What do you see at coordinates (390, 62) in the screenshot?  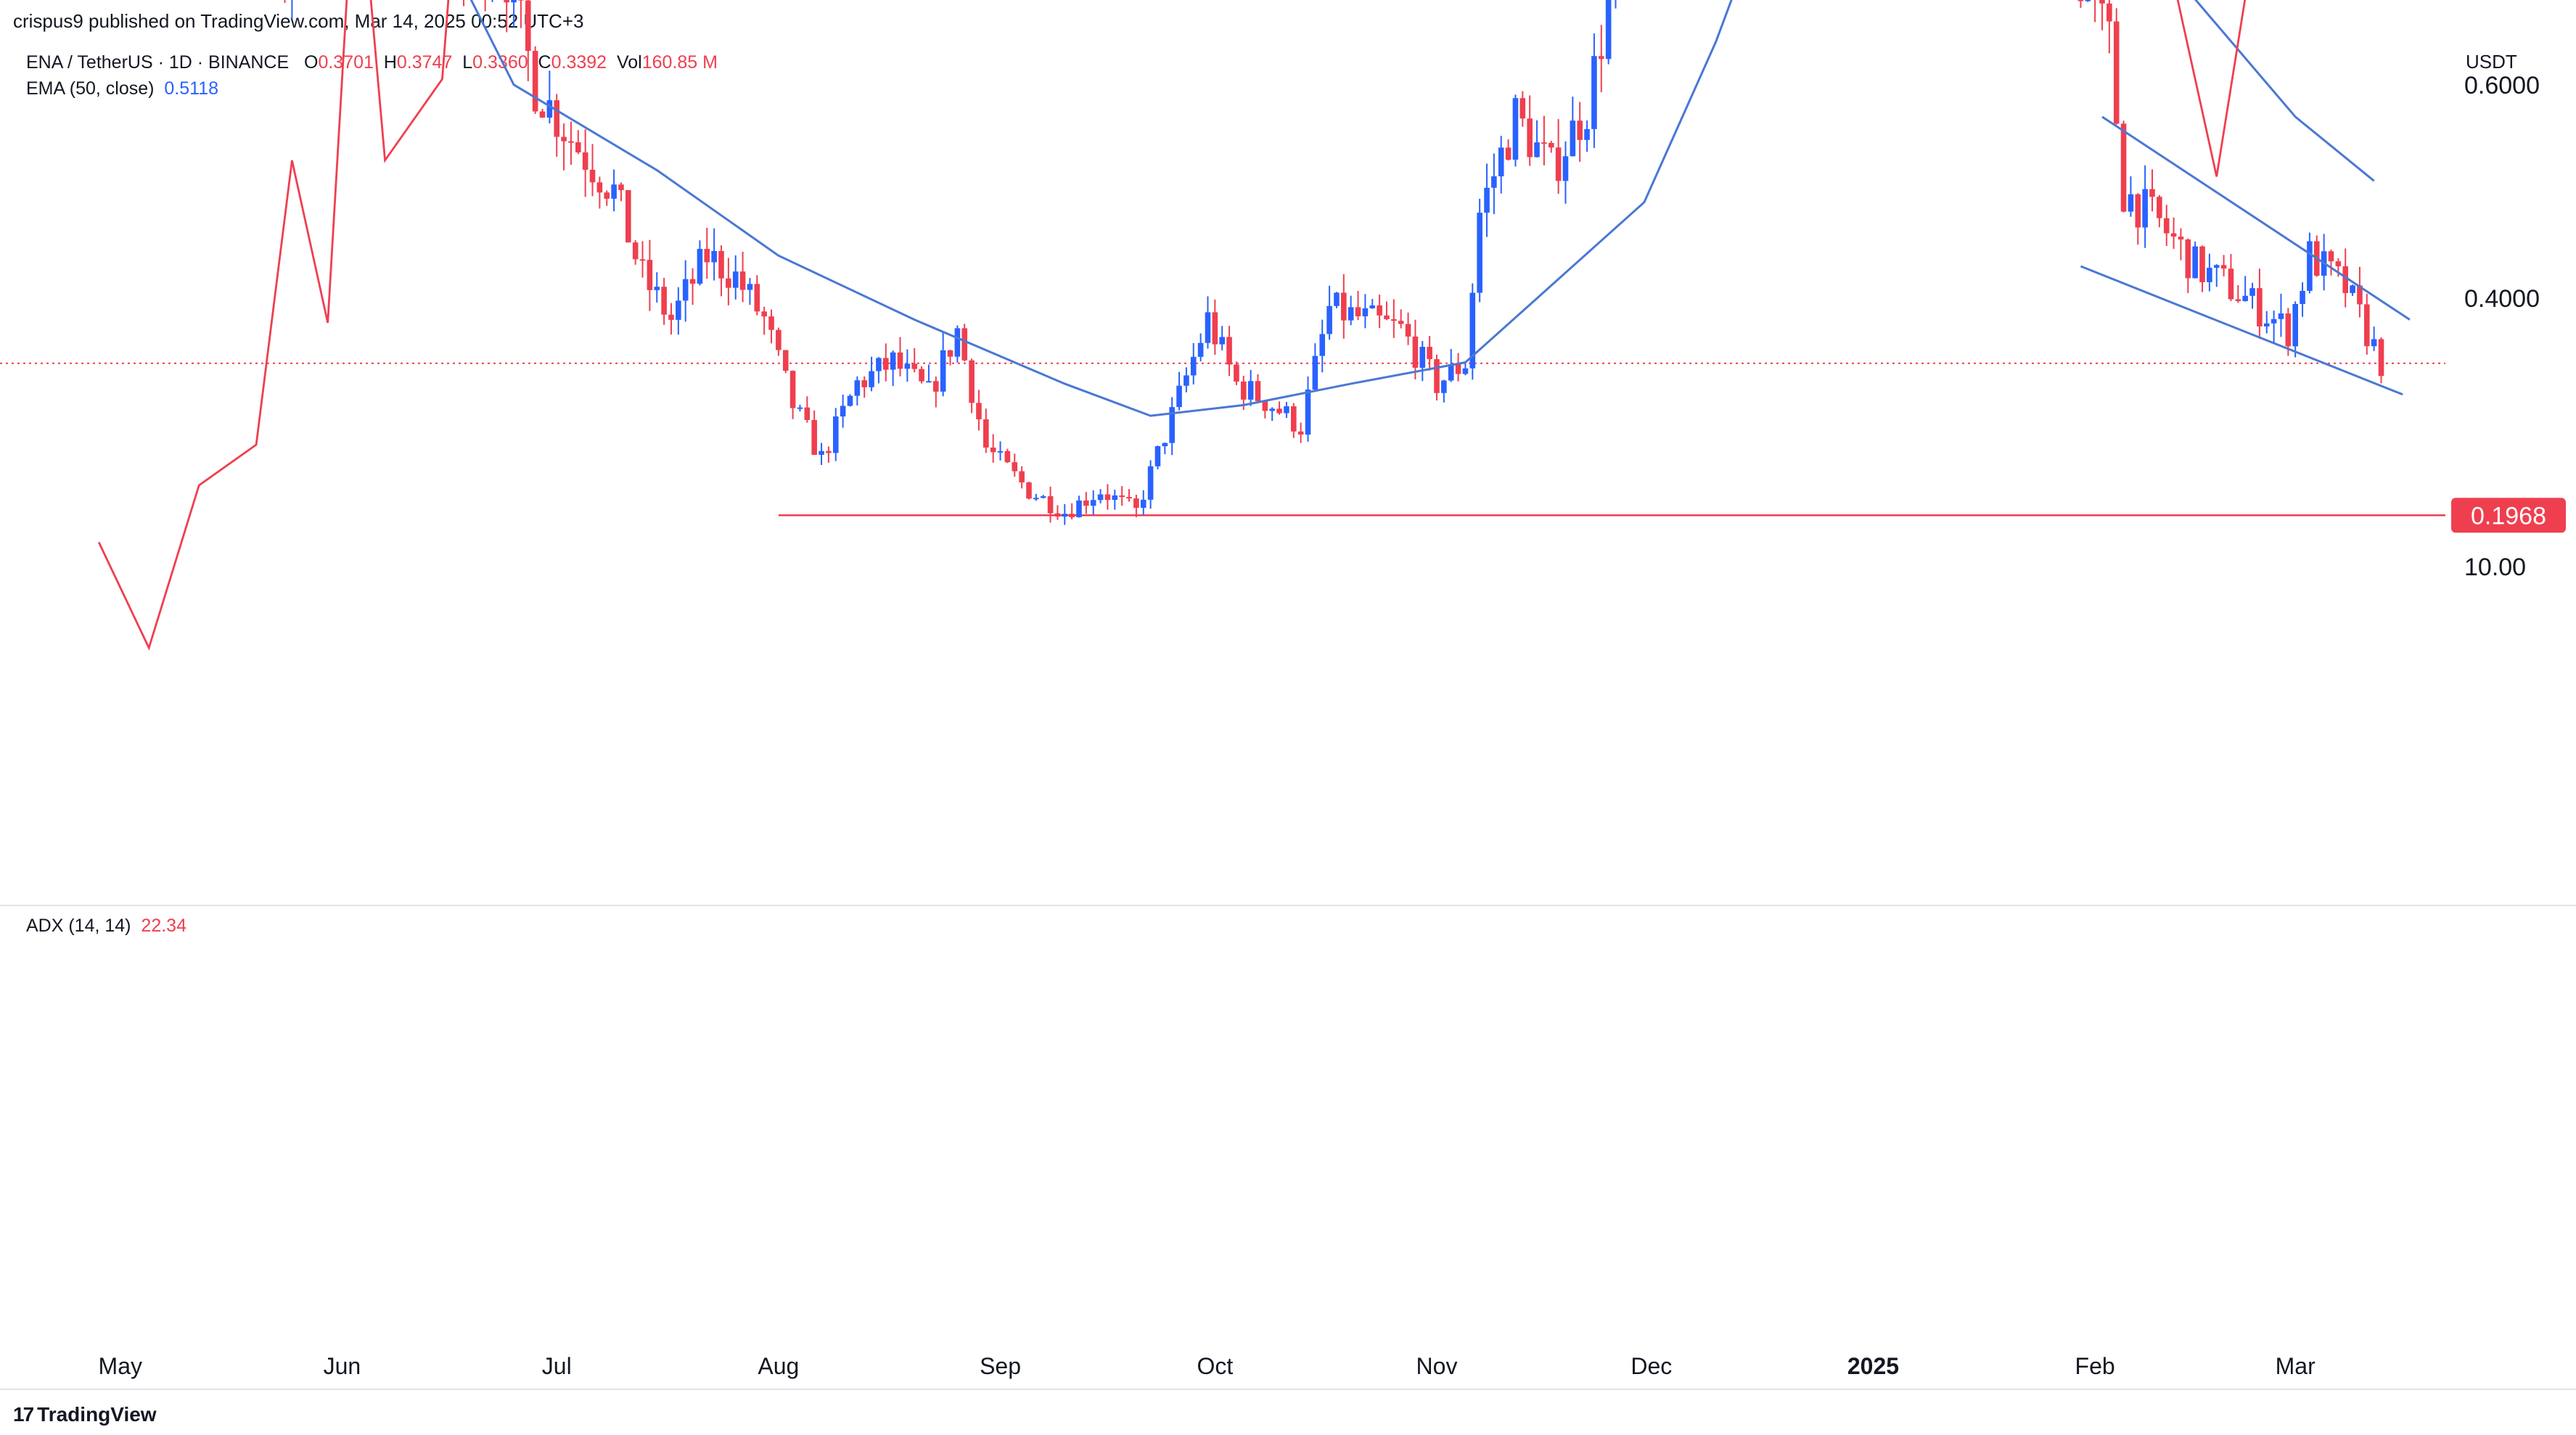 I see `high-label: H` at bounding box center [390, 62].